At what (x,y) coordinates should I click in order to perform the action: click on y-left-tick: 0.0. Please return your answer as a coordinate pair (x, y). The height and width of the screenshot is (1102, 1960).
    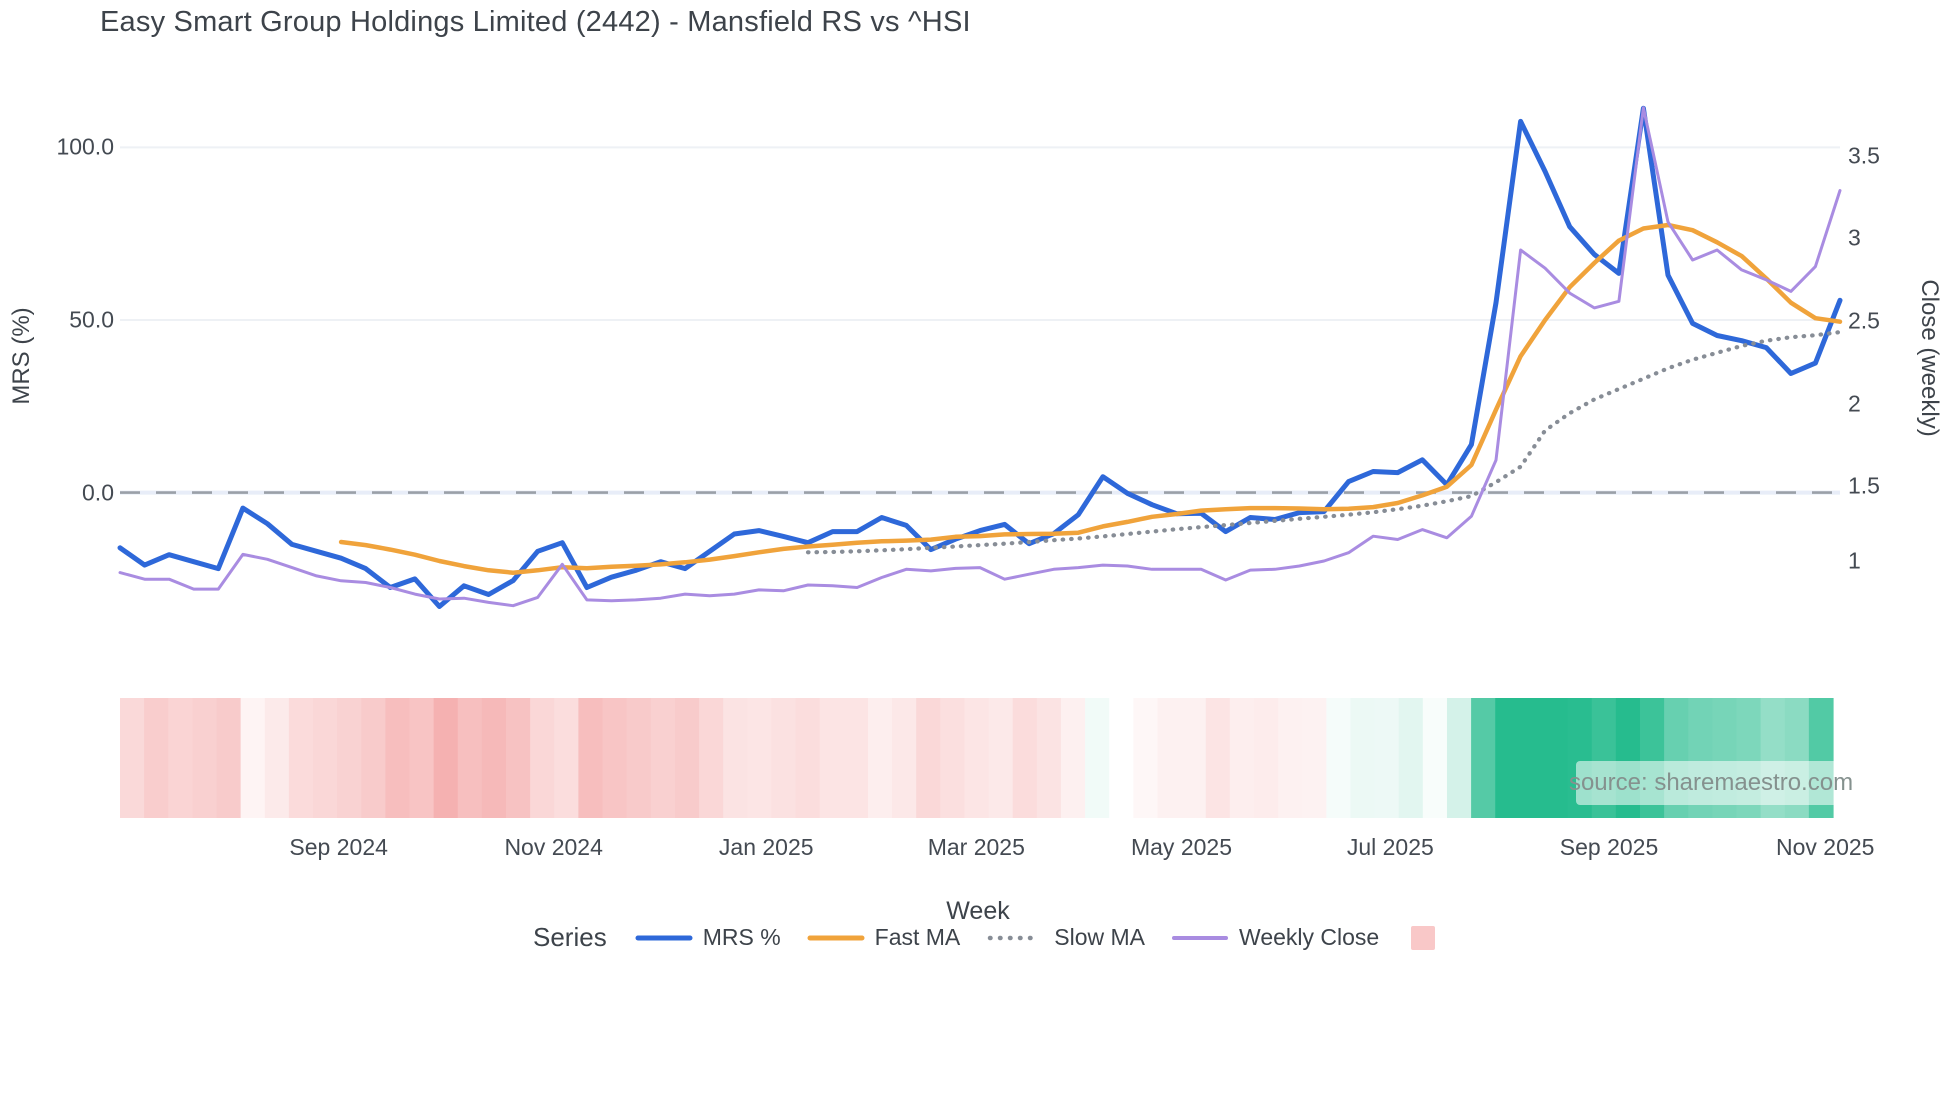
    Looking at the image, I should click on (98, 492).